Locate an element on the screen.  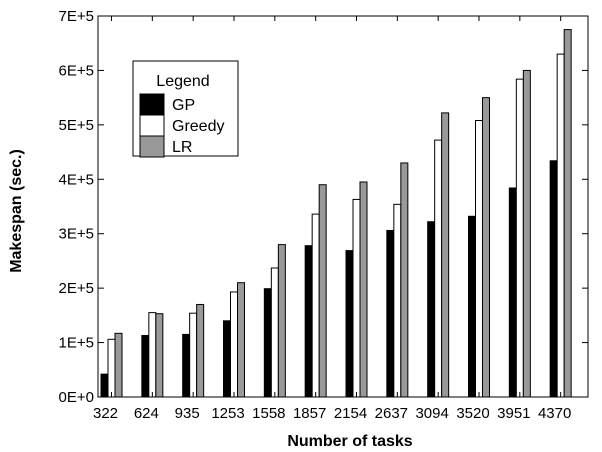
x-tick-label: 322 is located at coordinates (105, 413).